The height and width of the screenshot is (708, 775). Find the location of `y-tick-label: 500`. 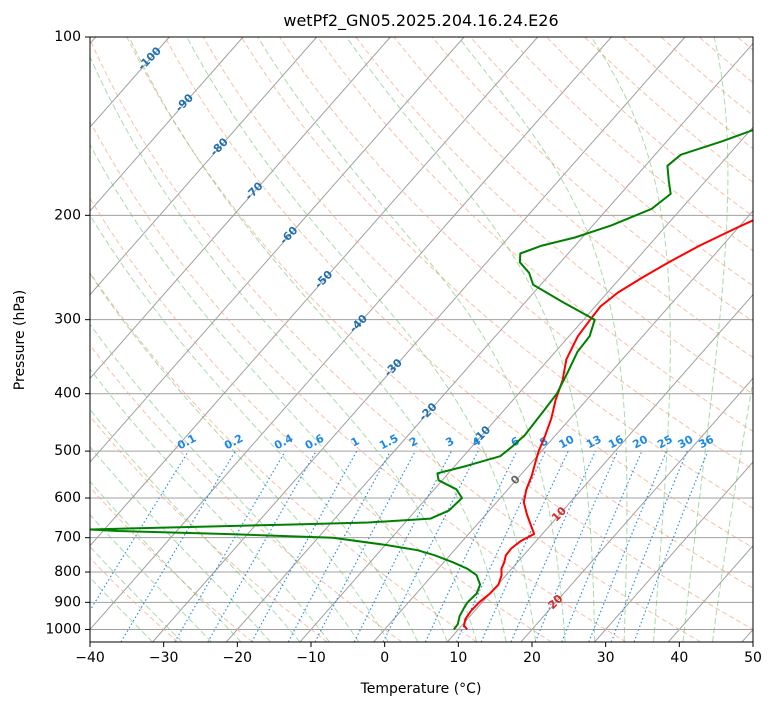

y-tick-label: 500 is located at coordinates (67, 451).